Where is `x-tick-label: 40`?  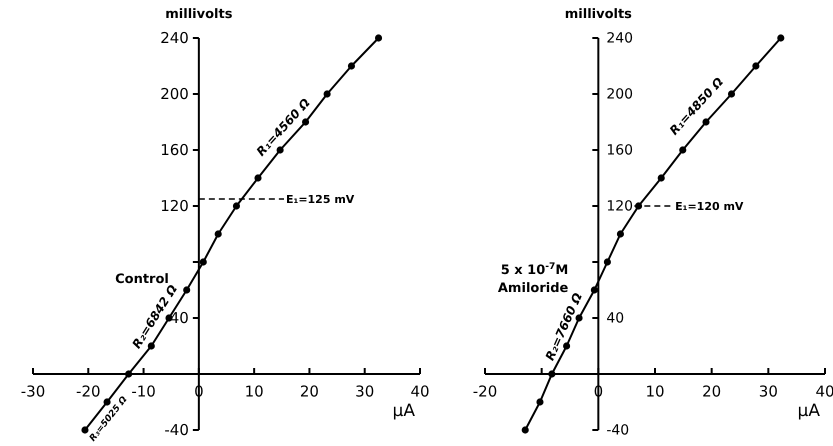
x-tick-label: 40 is located at coordinates (420, 391).